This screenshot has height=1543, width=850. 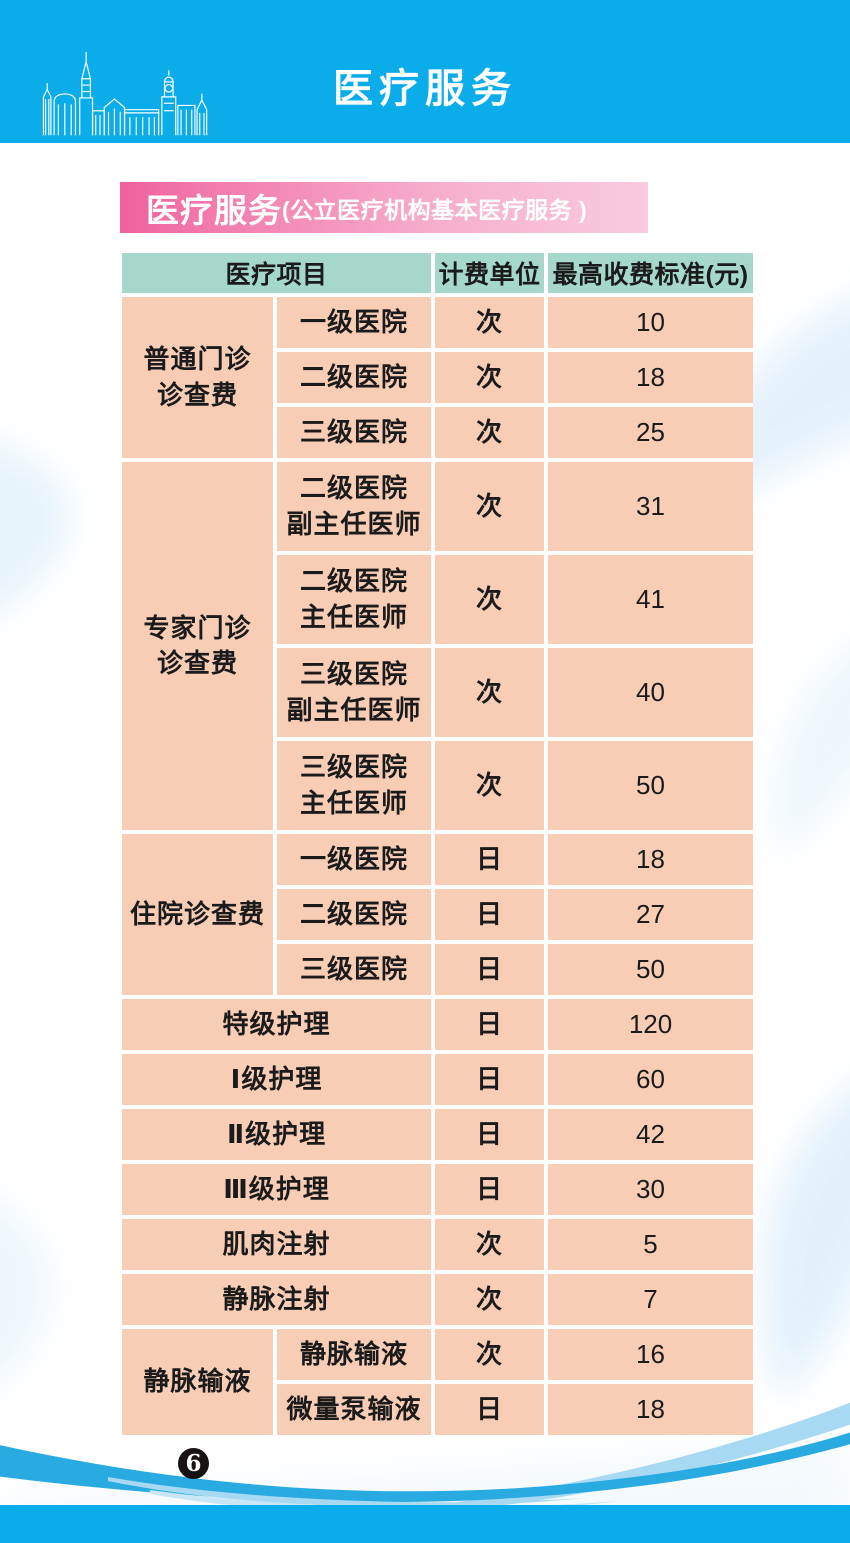 I want to click on table-value-cell: 41, so click(x=650, y=600).